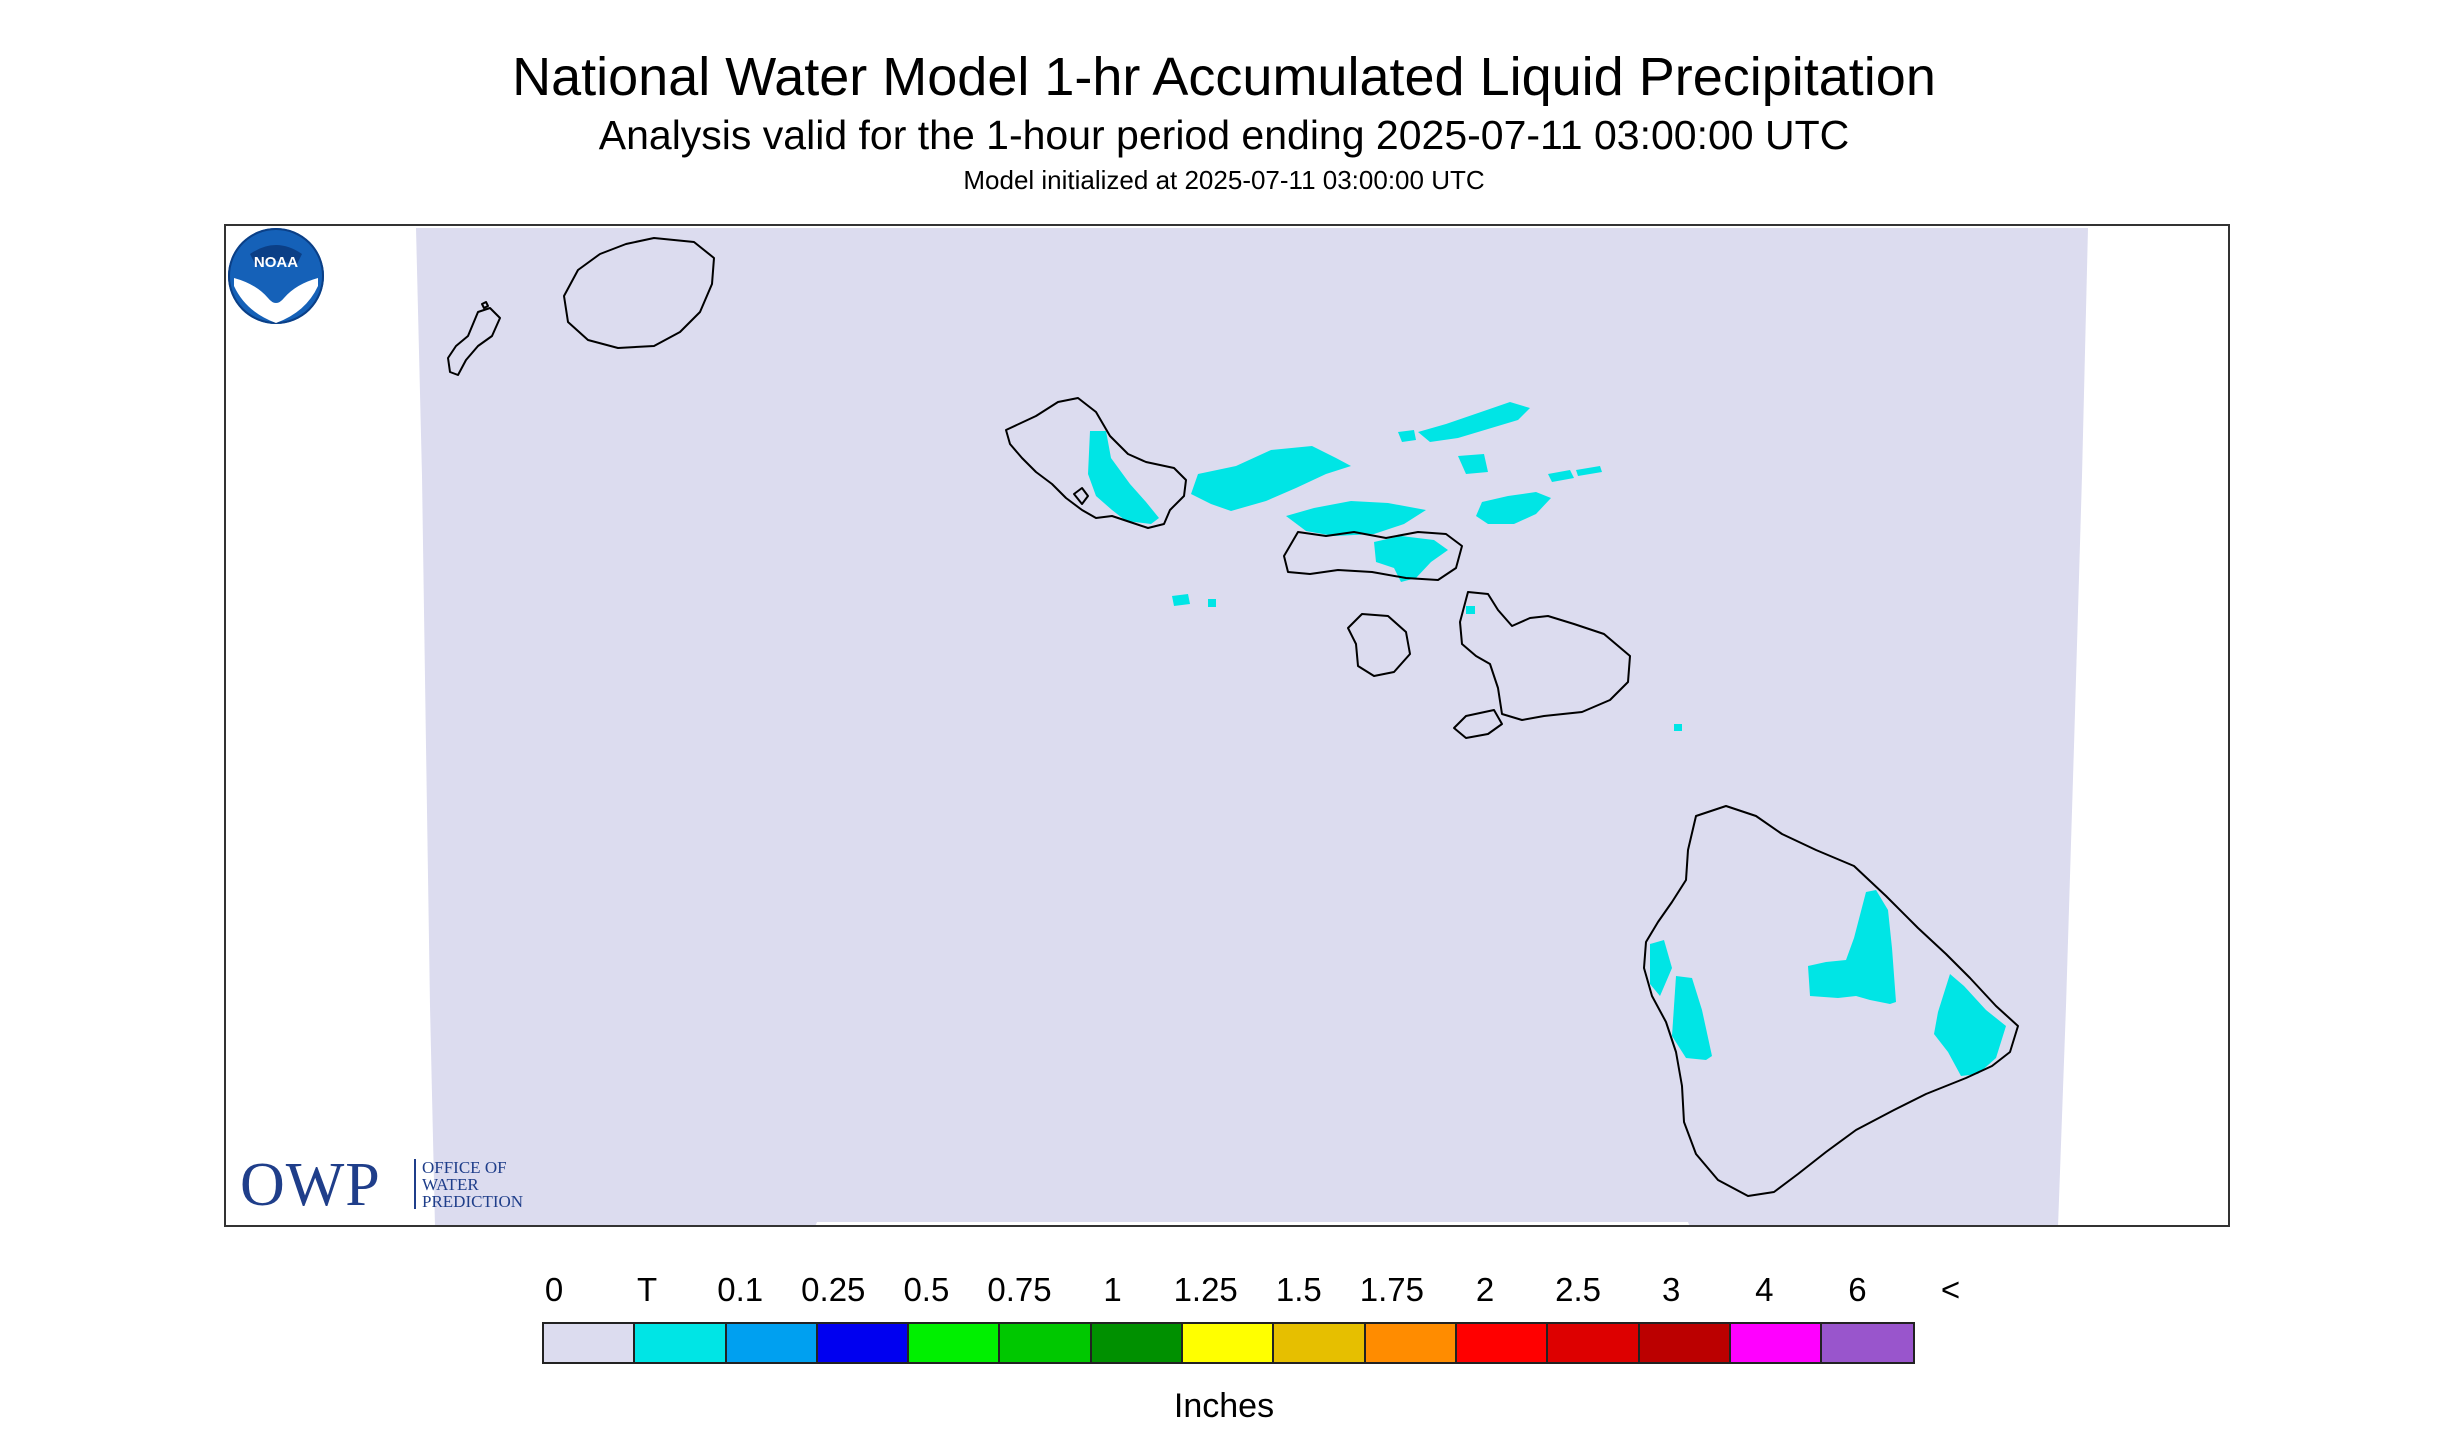 Image resolution: width=2448 pixels, height=1448 pixels. What do you see at coordinates (1692, 1018) in the screenshot?
I see `precip-kona-south` at bounding box center [1692, 1018].